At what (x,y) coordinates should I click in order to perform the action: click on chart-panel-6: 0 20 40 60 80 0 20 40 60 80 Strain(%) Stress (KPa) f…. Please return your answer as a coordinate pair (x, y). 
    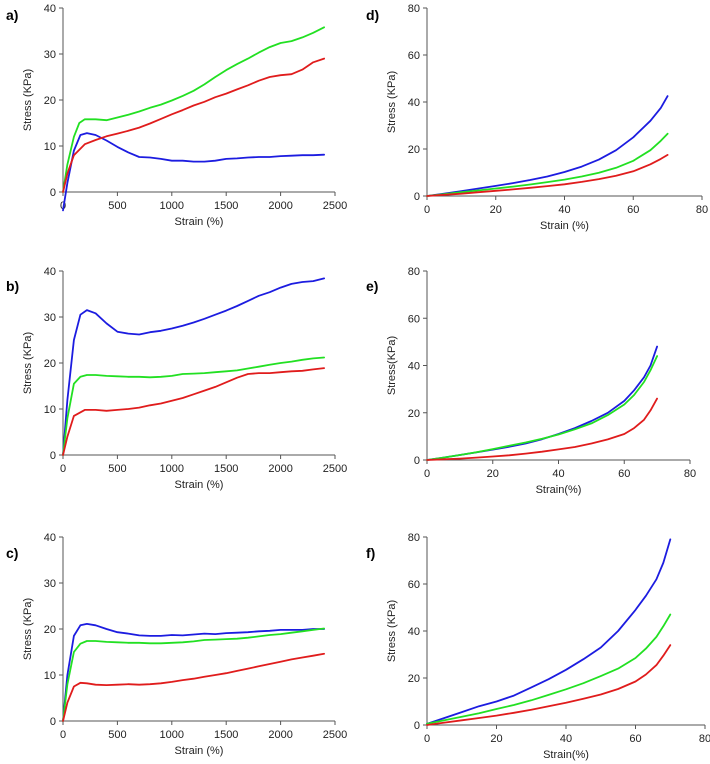
    Looking at the image, I should click on (538, 646).